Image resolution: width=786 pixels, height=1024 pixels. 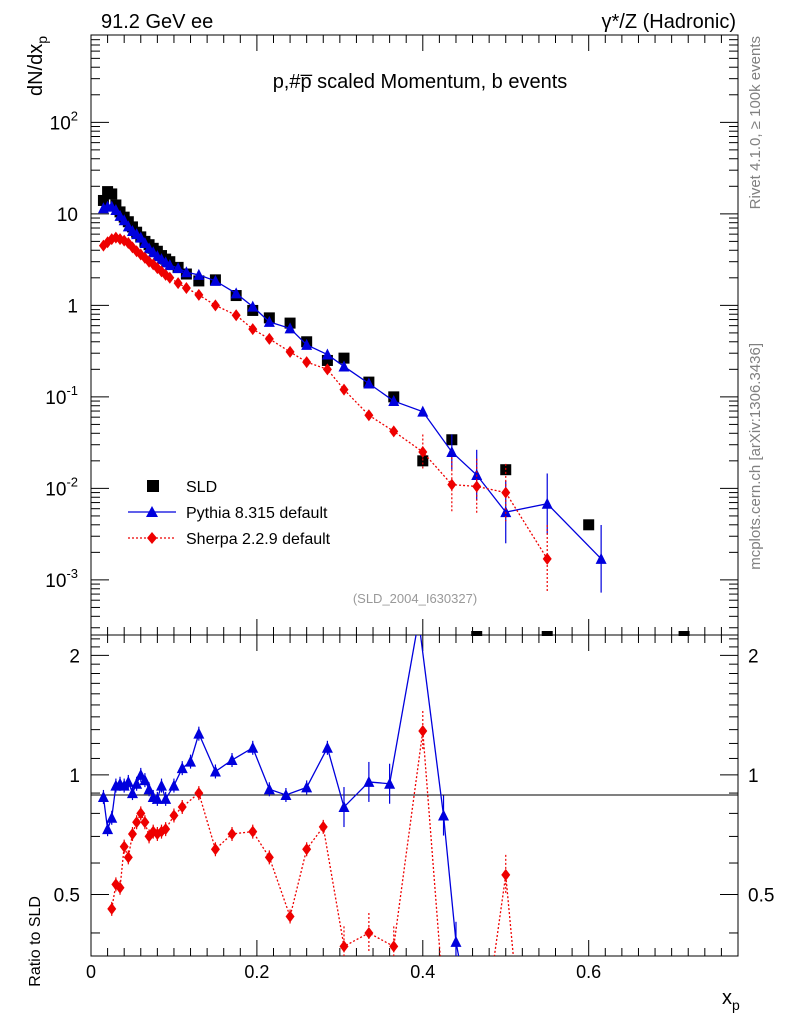 I want to click on legend-pythia-label: Pythia 8.315 default, so click(x=257, y=513).